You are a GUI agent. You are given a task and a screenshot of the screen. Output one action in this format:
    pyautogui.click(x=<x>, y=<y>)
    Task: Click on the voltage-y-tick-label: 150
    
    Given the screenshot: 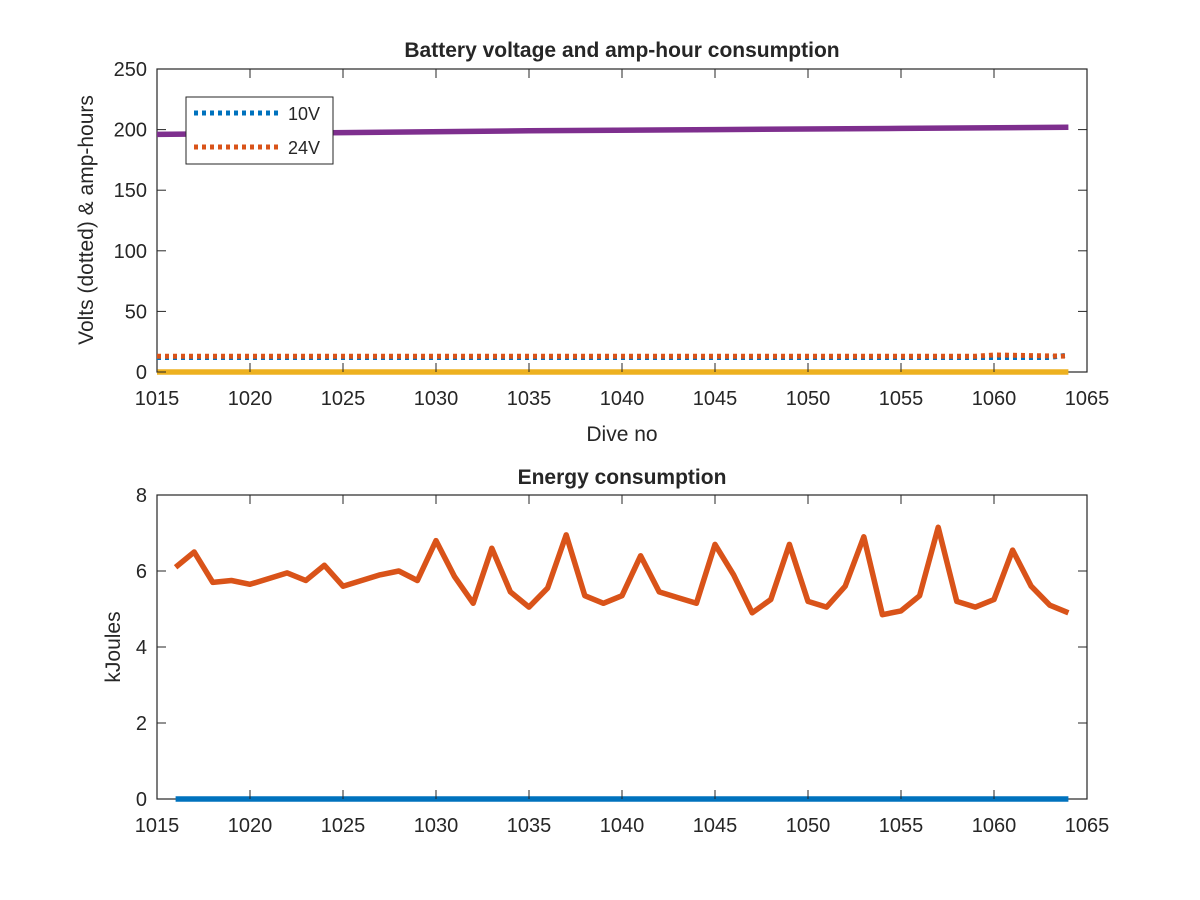 What is the action you would take?
    pyautogui.click(x=130, y=191)
    